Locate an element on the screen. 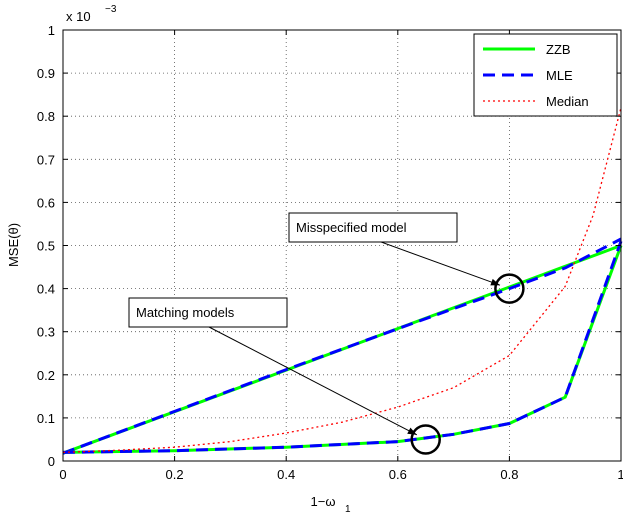 The image size is (623, 523). y-exponent-prefix: x 10 is located at coordinates (78, 16).